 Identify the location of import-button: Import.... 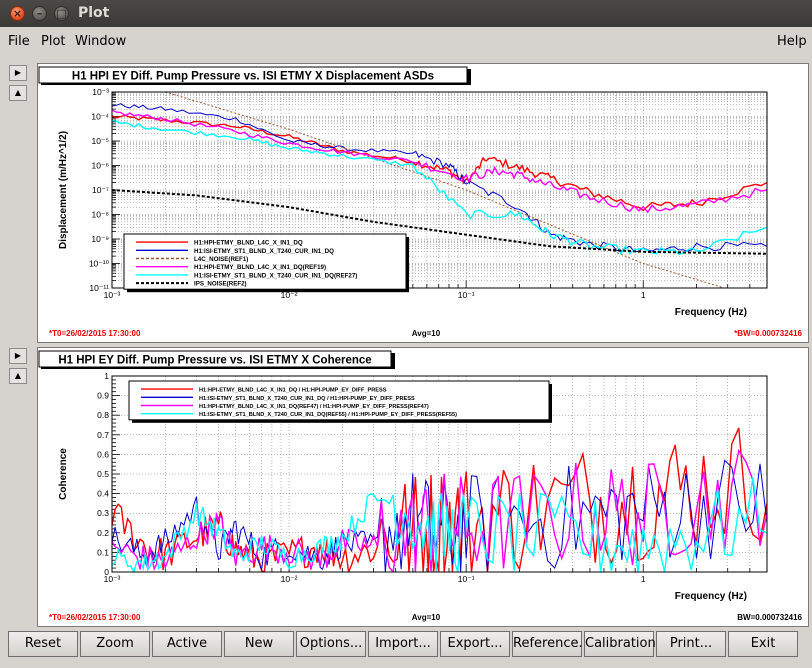
(403, 644).